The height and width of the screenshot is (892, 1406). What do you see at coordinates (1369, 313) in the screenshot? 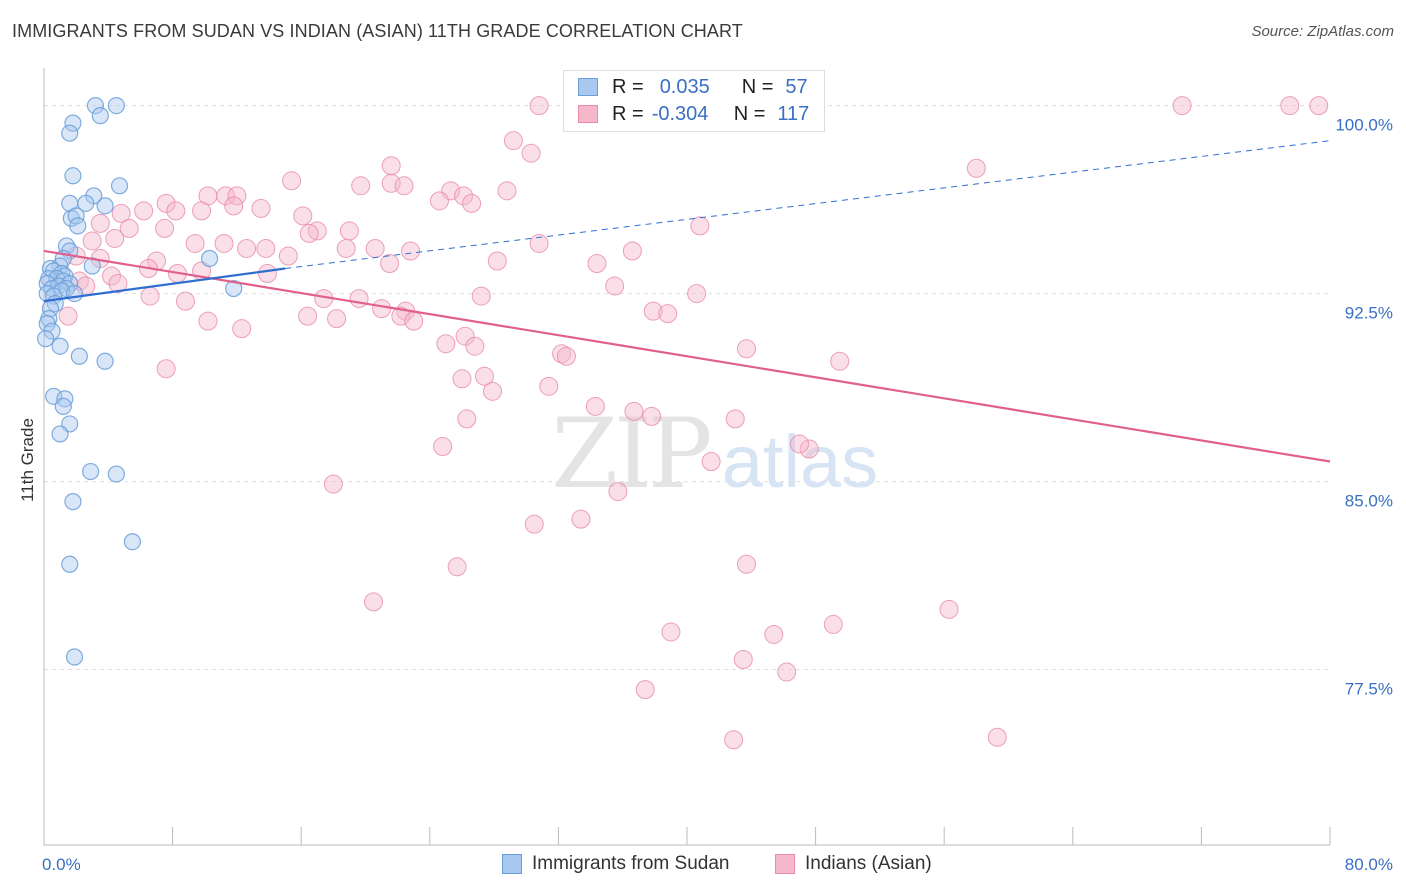
I see `y-tick-label: 92.5%` at bounding box center [1369, 313].